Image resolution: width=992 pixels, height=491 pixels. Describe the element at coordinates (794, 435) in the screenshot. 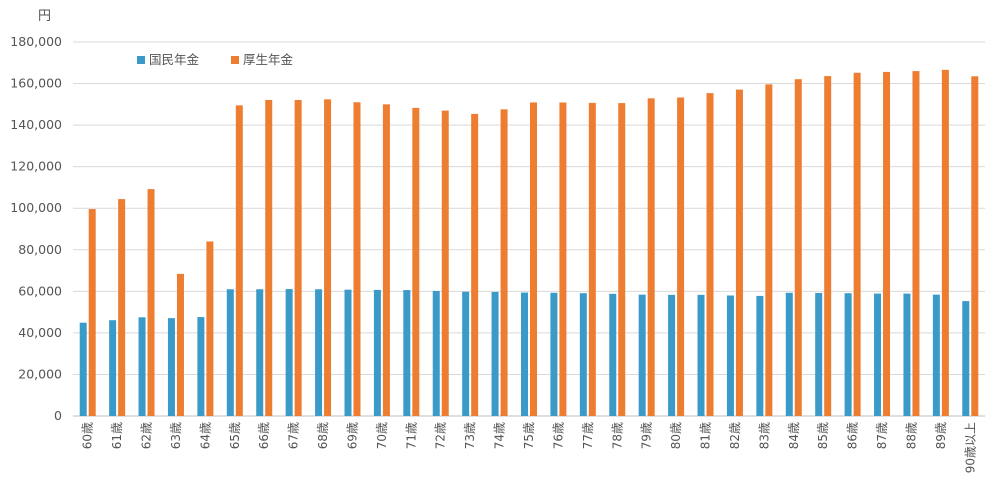

I see `x-tick-label: 84歳` at that location.